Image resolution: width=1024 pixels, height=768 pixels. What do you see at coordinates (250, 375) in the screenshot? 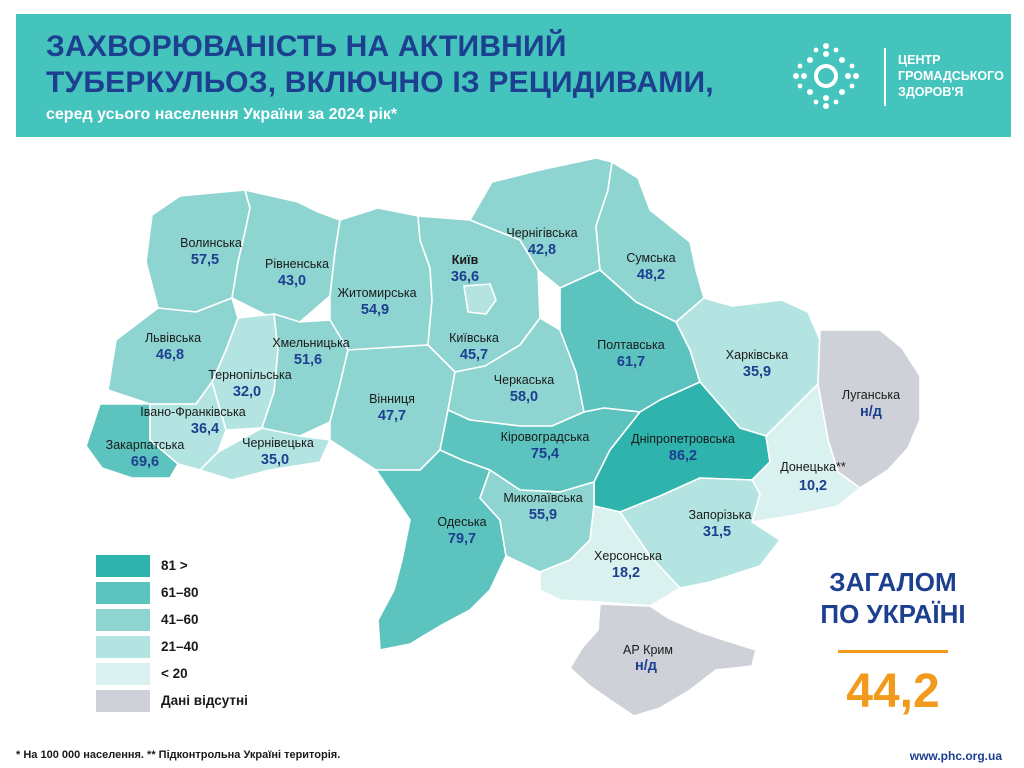
I see `region-name-ternopilska: Тернопільська` at bounding box center [250, 375].